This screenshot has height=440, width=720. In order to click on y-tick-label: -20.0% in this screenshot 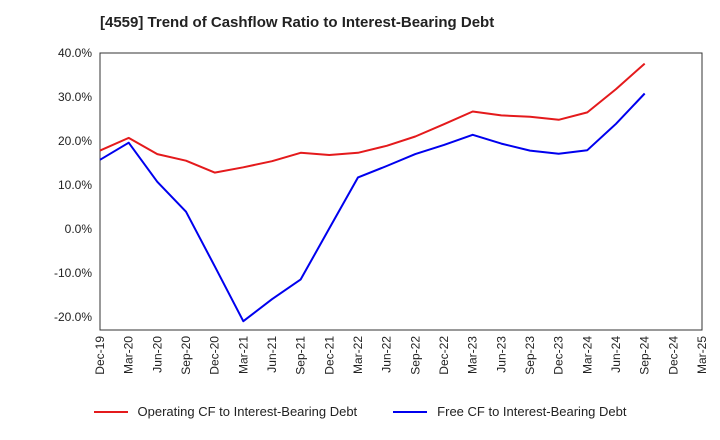, I will do `click(73, 317)`.